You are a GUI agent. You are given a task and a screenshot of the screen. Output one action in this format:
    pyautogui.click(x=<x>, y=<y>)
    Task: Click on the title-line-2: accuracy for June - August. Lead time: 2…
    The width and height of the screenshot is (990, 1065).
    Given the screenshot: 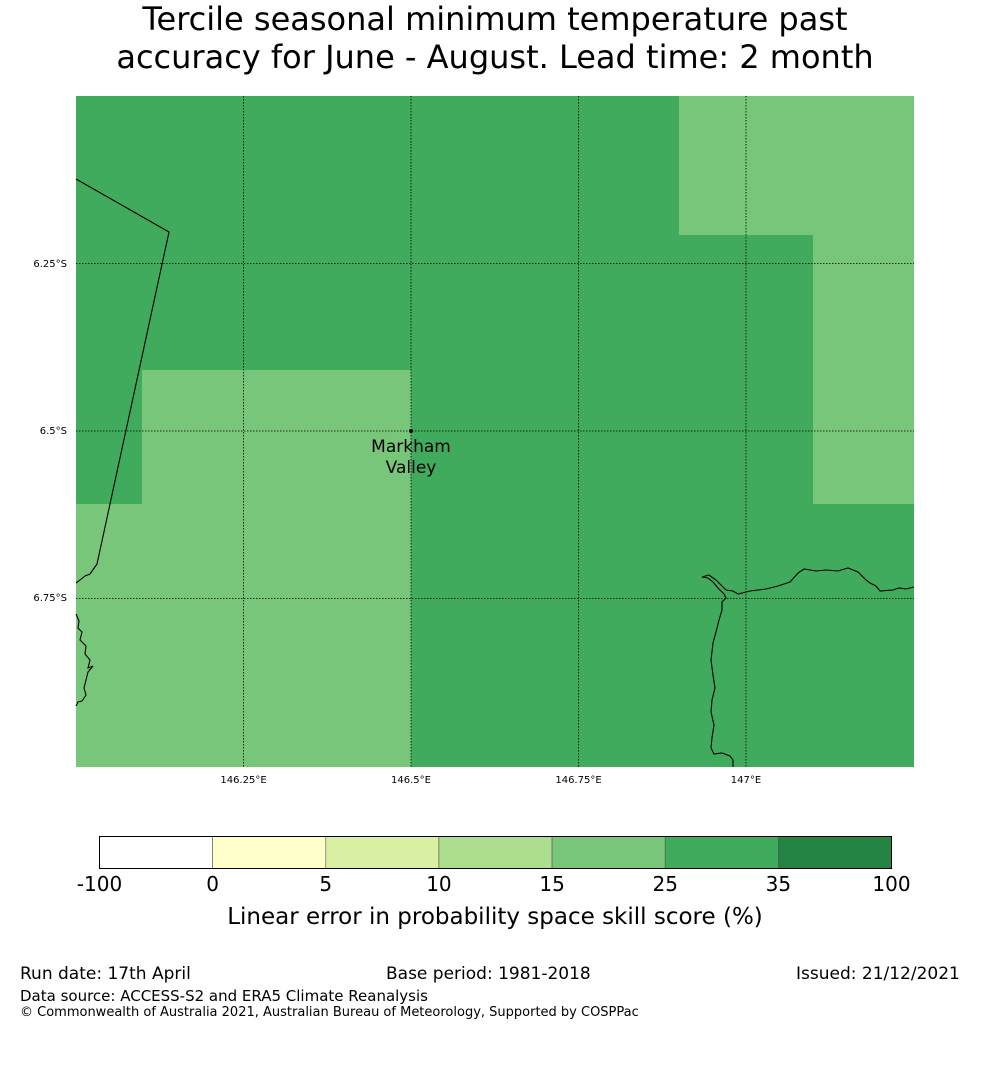 What is the action you would take?
    pyautogui.click(x=495, y=57)
    